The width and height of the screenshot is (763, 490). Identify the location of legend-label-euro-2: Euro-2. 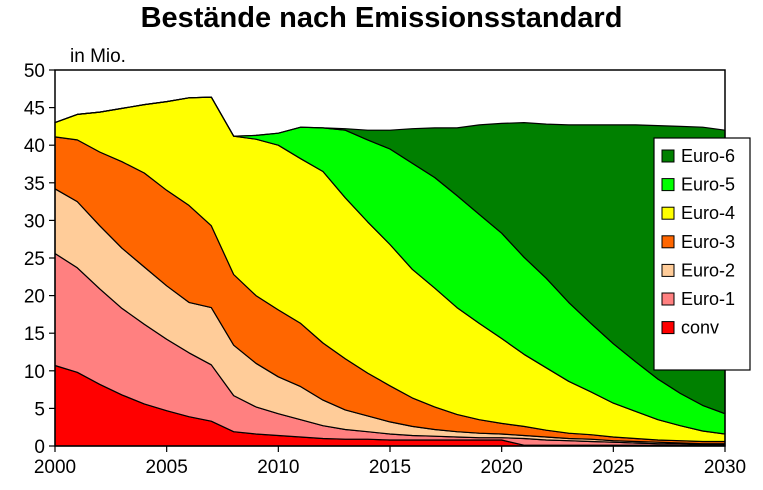
(708, 270).